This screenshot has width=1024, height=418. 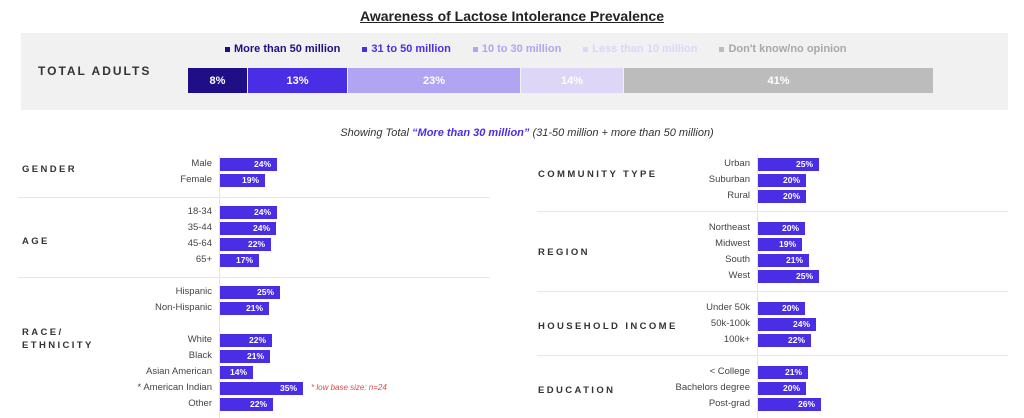 What do you see at coordinates (236, 372) in the screenshot?
I see `bar: 14%` at bounding box center [236, 372].